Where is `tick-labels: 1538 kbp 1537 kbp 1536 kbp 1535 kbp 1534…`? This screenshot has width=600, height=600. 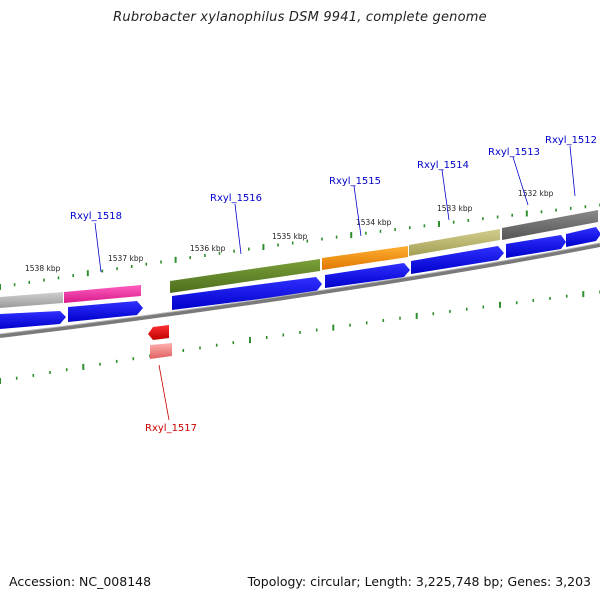 tick-labels: 1538 kbp 1537 kbp 1536 kbp 1535 kbp 1534… is located at coordinates (289, 231).